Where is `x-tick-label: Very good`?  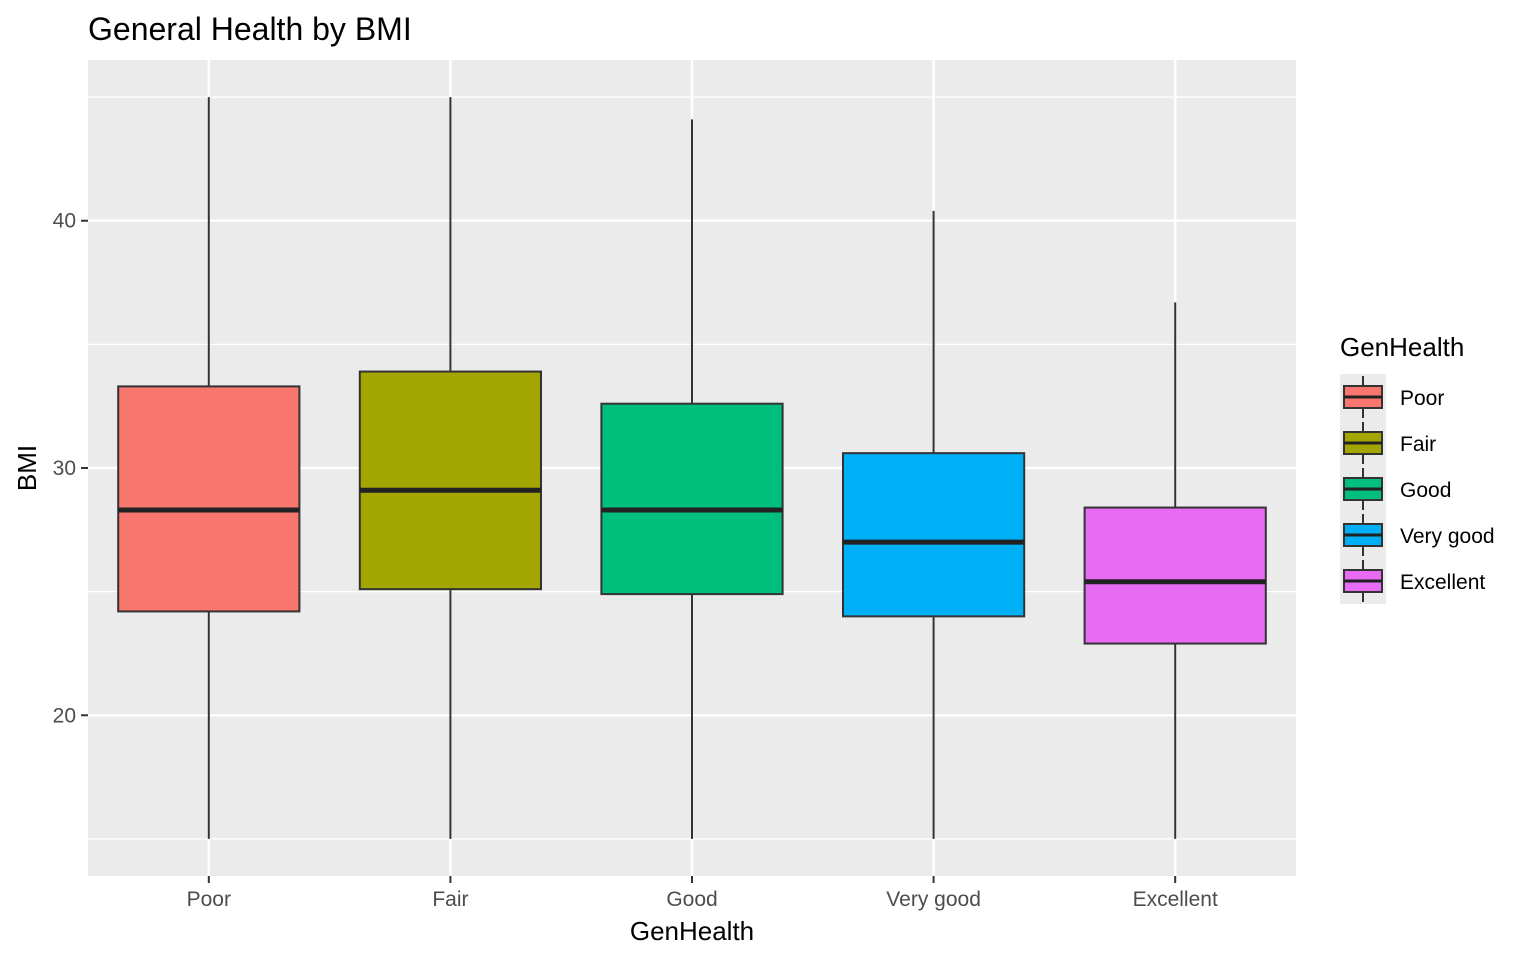 x-tick-label: Very good is located at coordinates (933, 899).